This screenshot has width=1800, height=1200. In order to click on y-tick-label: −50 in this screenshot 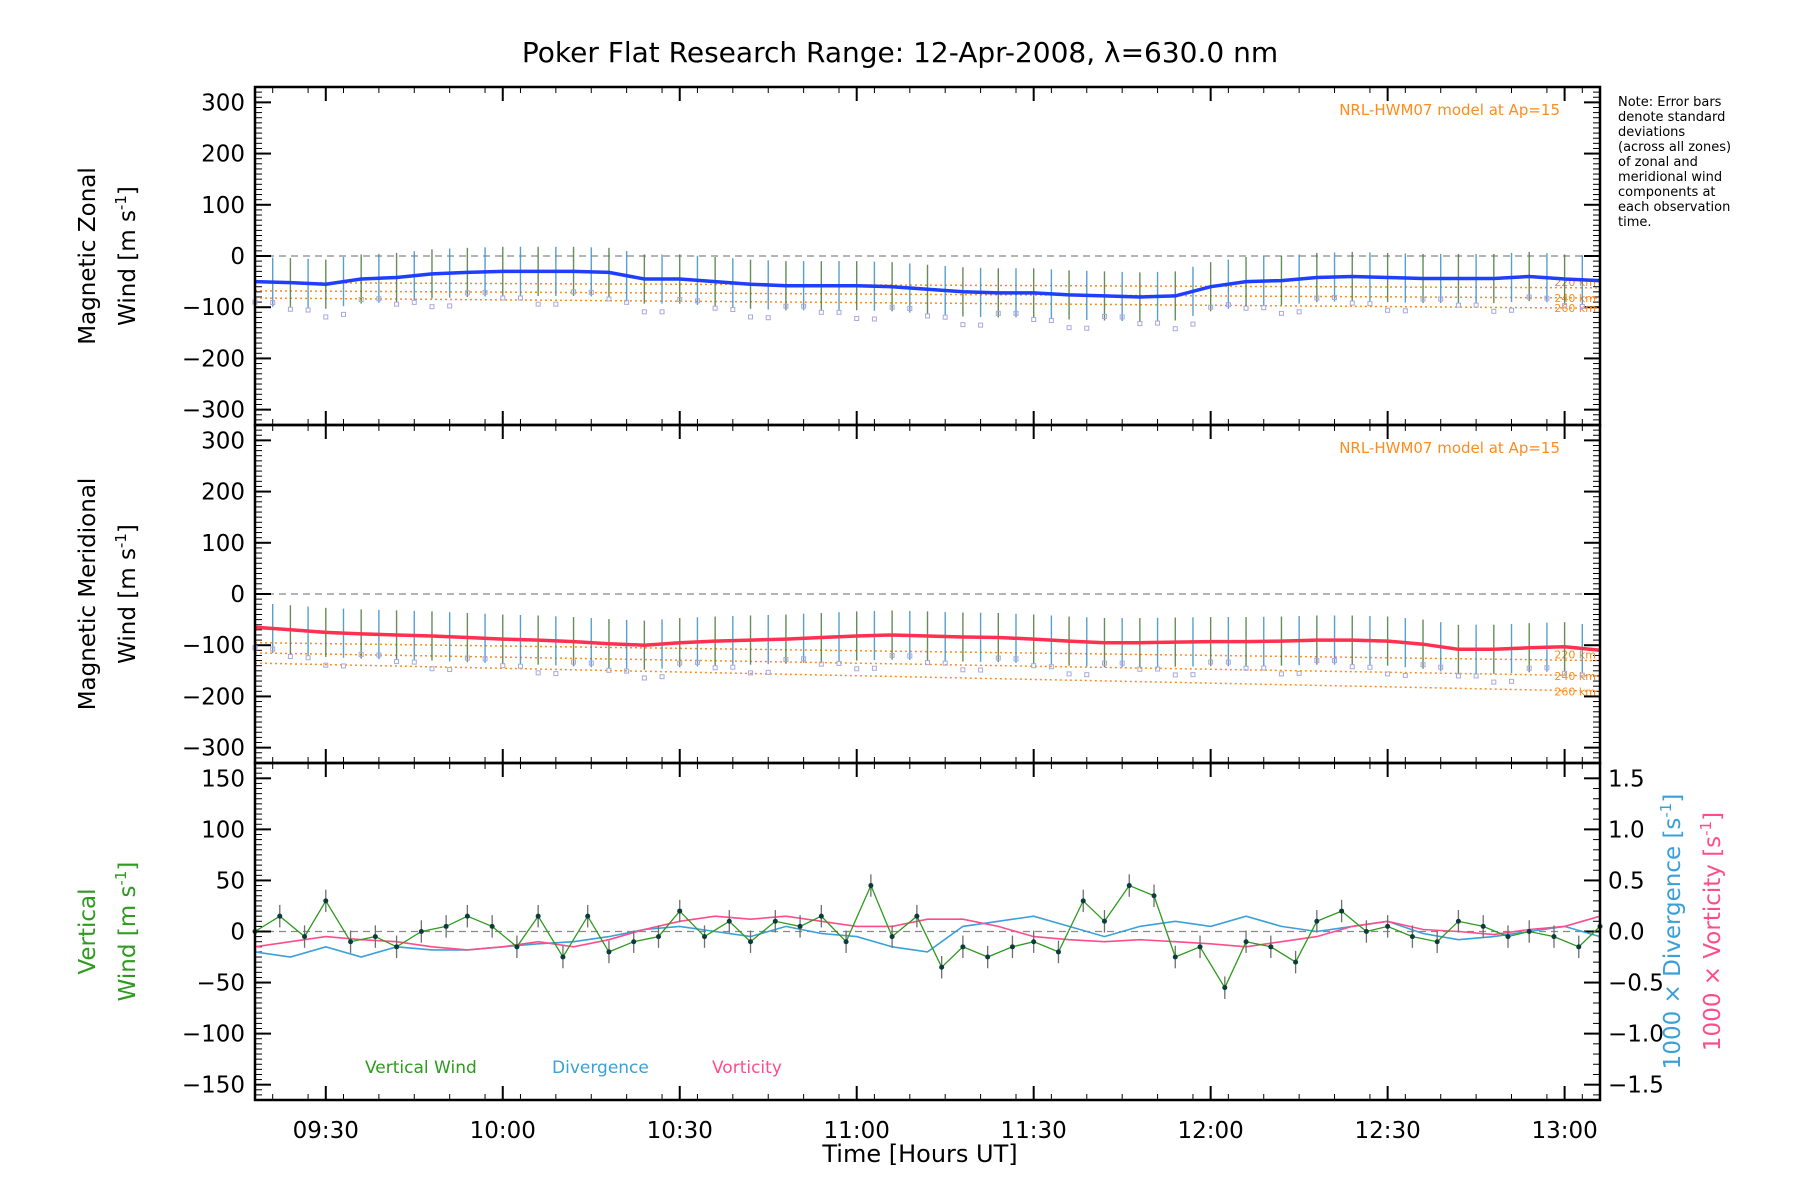, I will do `click(220, 984)`.